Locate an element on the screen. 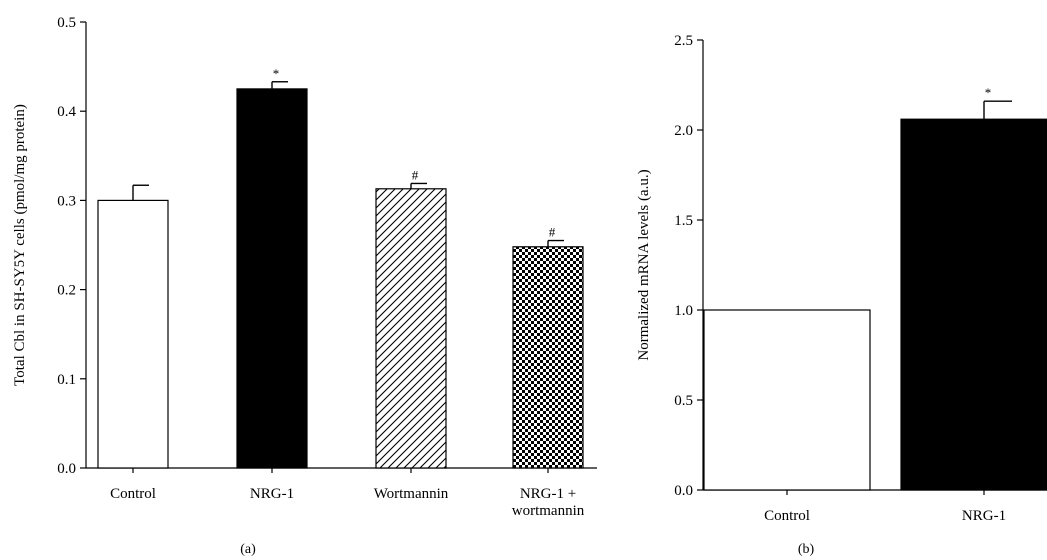 Image resolution: width=1047 pixels, height=560 pixels. y-tick-label: 0.2 is located at coordinates (66, 291).